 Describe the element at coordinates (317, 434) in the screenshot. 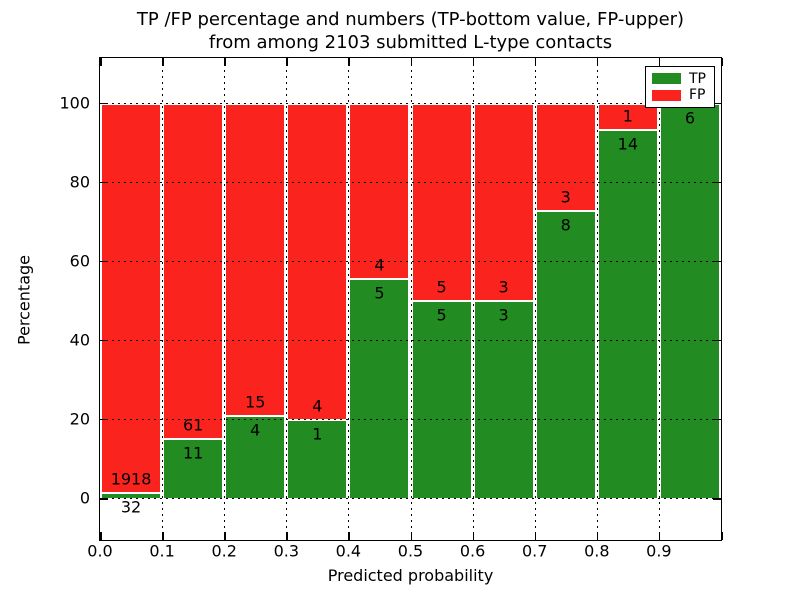

I see `bar-count-label-tp: 1` at that location.